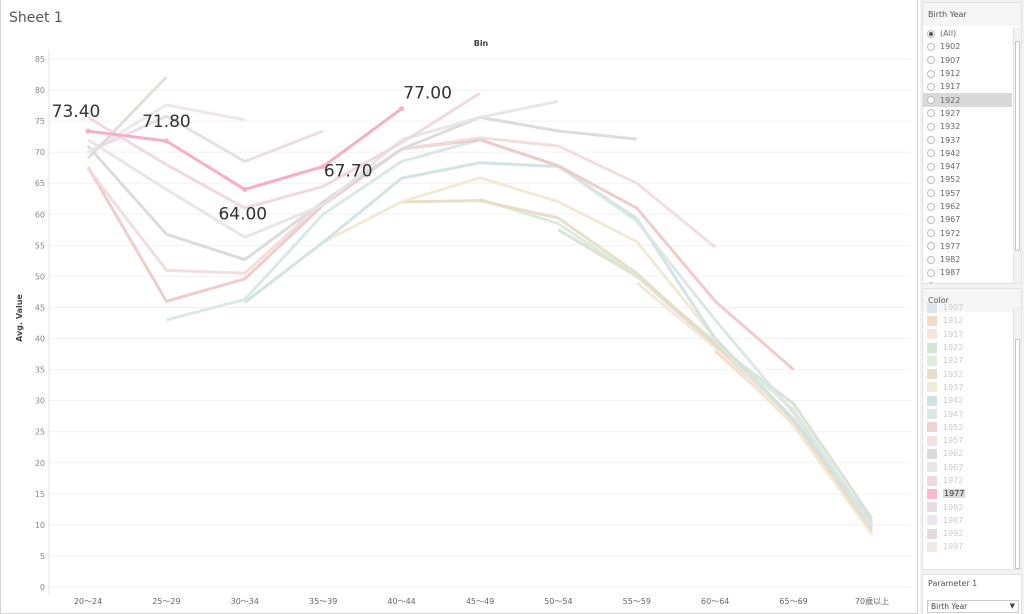 The height and width of the screenshot is (614, 1024). What do you see at coordinates (40, 121) in the screenshot?
I see `y-tick-label: 75` at bounding box center [40, 121].